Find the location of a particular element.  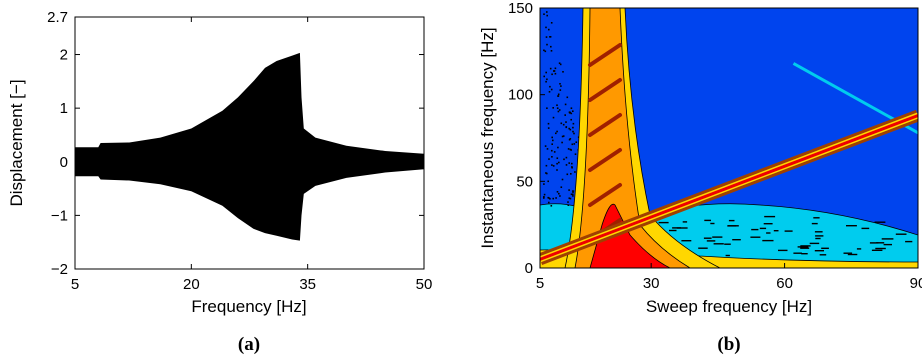

chart-b-xtick-label-0: 5 is located at coordinates (540, 283).